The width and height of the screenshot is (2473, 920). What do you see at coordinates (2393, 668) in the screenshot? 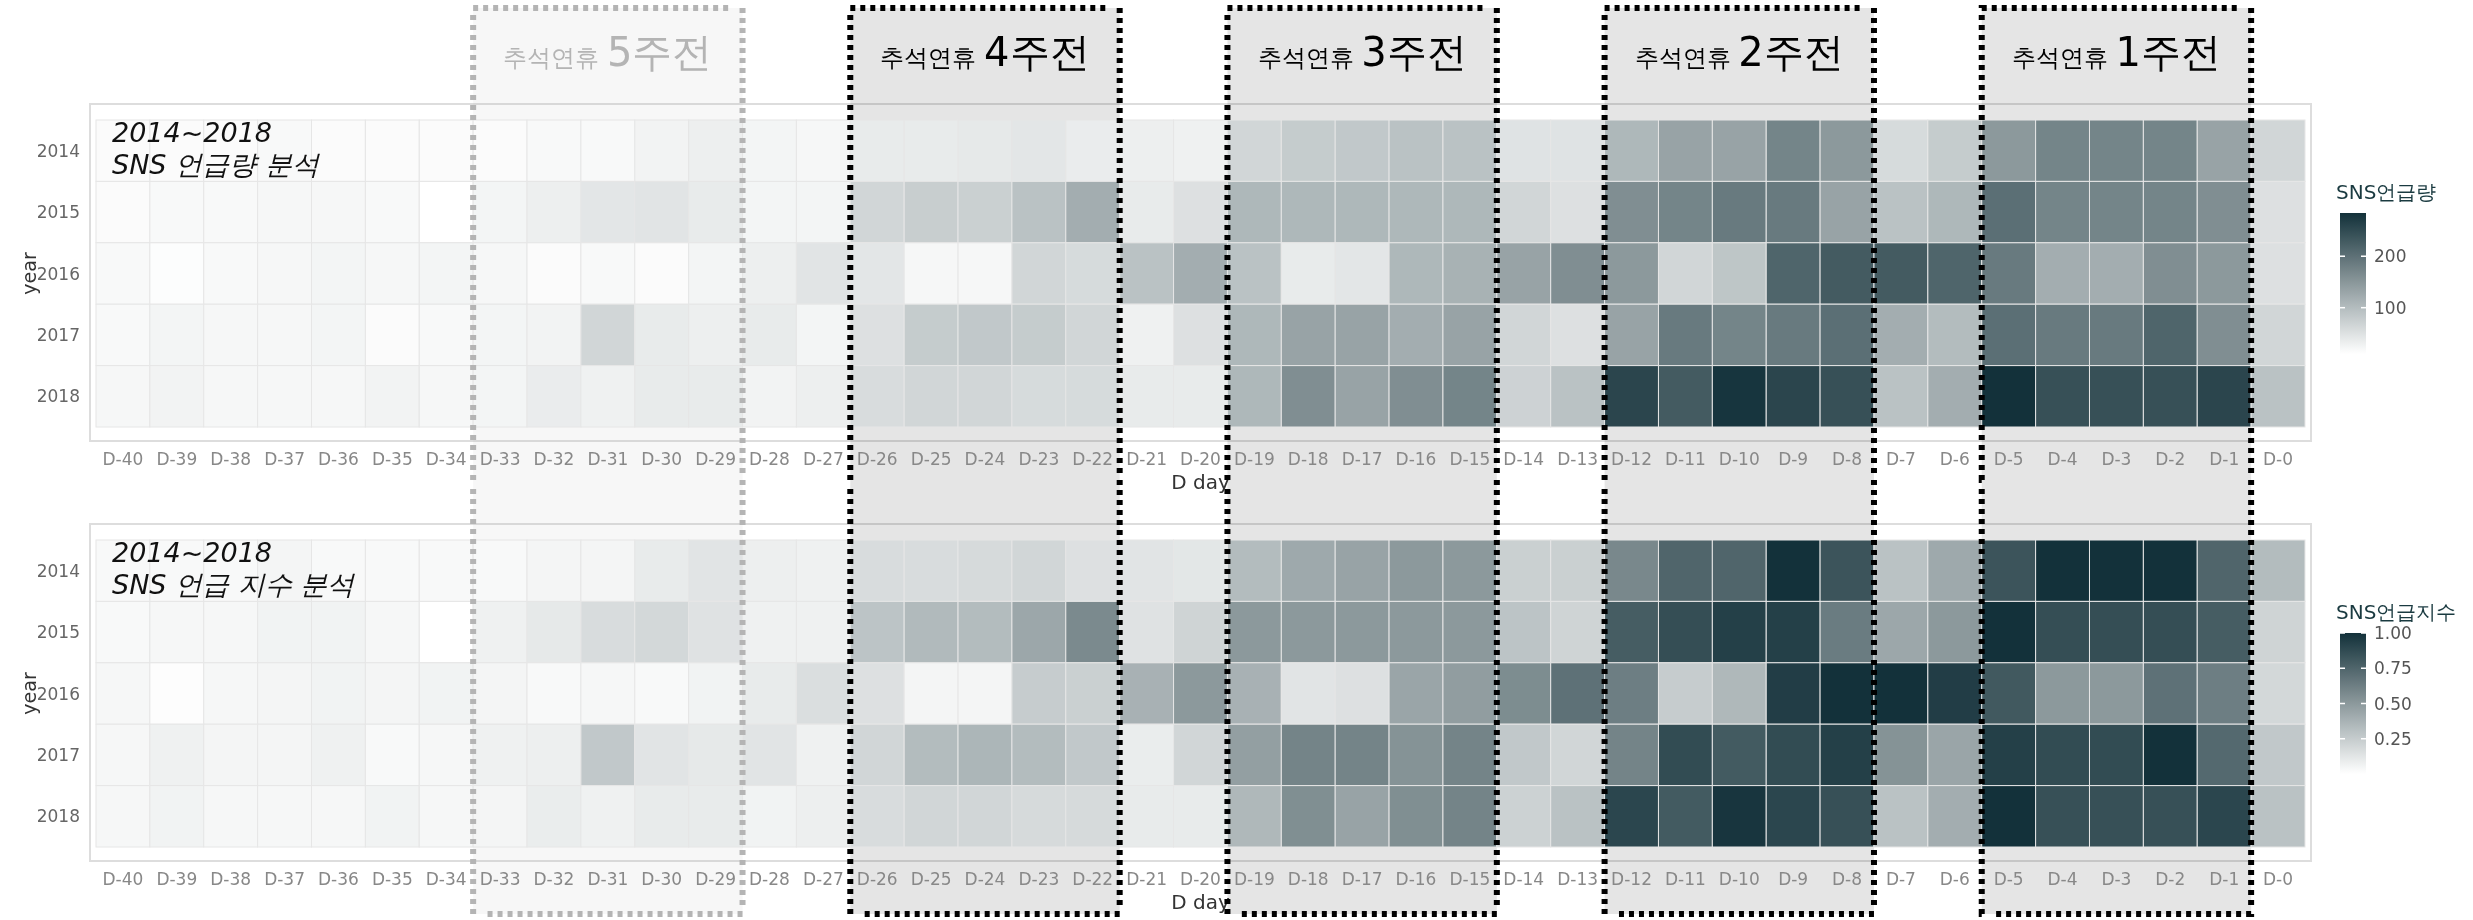
I see `color-bar-label: 0.75` at bounding box center [2393, 668].